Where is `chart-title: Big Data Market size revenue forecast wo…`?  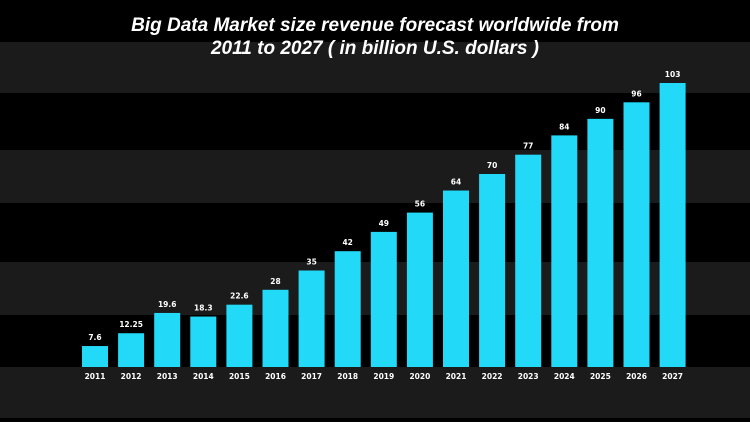 chart-title: Big Data Market size revenue forecast wo… is located at coordinates (375, 37).